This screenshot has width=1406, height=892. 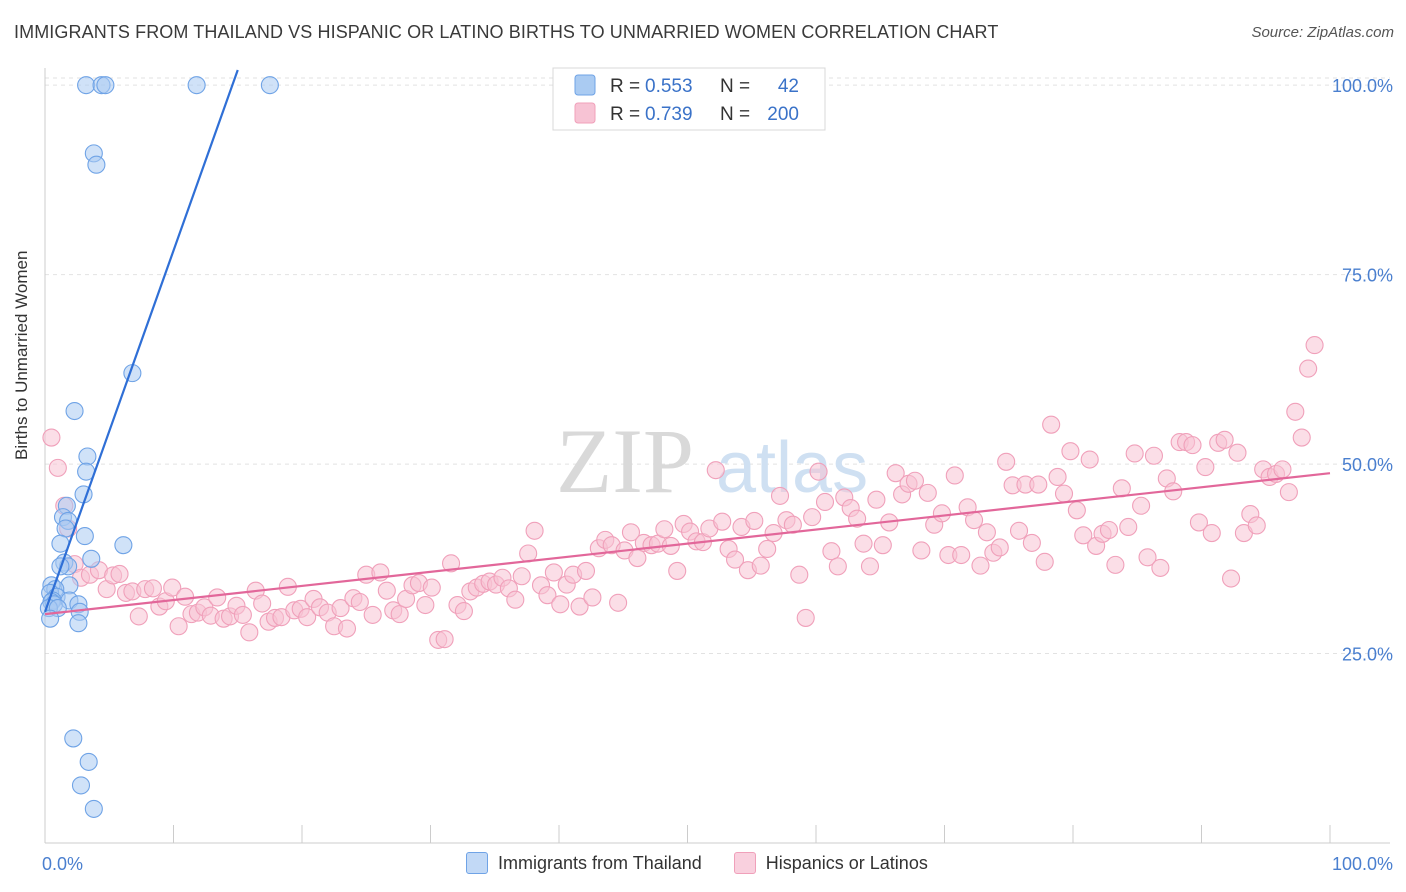 What do you see at coordinates (1322, 32) in the screenshot?
I see `source-label: Source: ZipAtlas.com` at bounding box center [1322, 32].